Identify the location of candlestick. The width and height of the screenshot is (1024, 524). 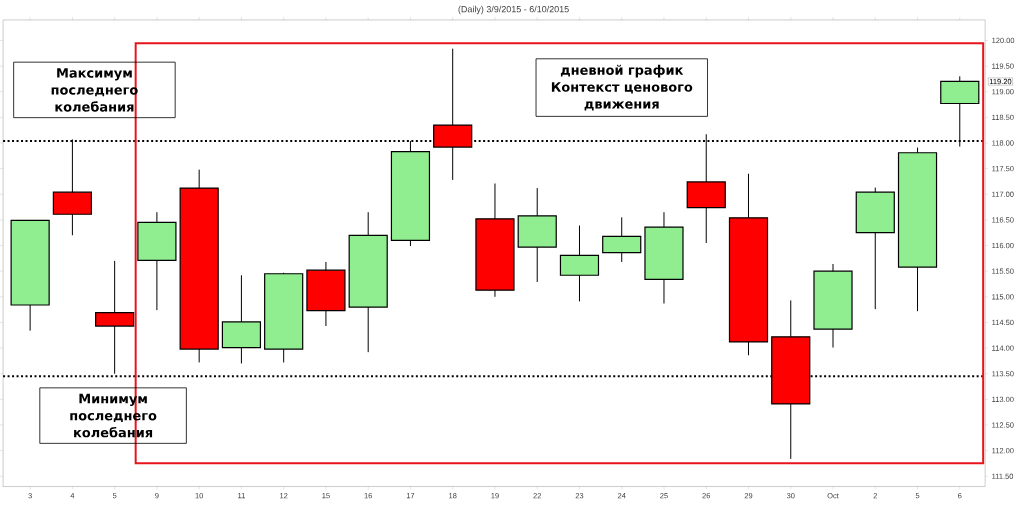
(115, 317).